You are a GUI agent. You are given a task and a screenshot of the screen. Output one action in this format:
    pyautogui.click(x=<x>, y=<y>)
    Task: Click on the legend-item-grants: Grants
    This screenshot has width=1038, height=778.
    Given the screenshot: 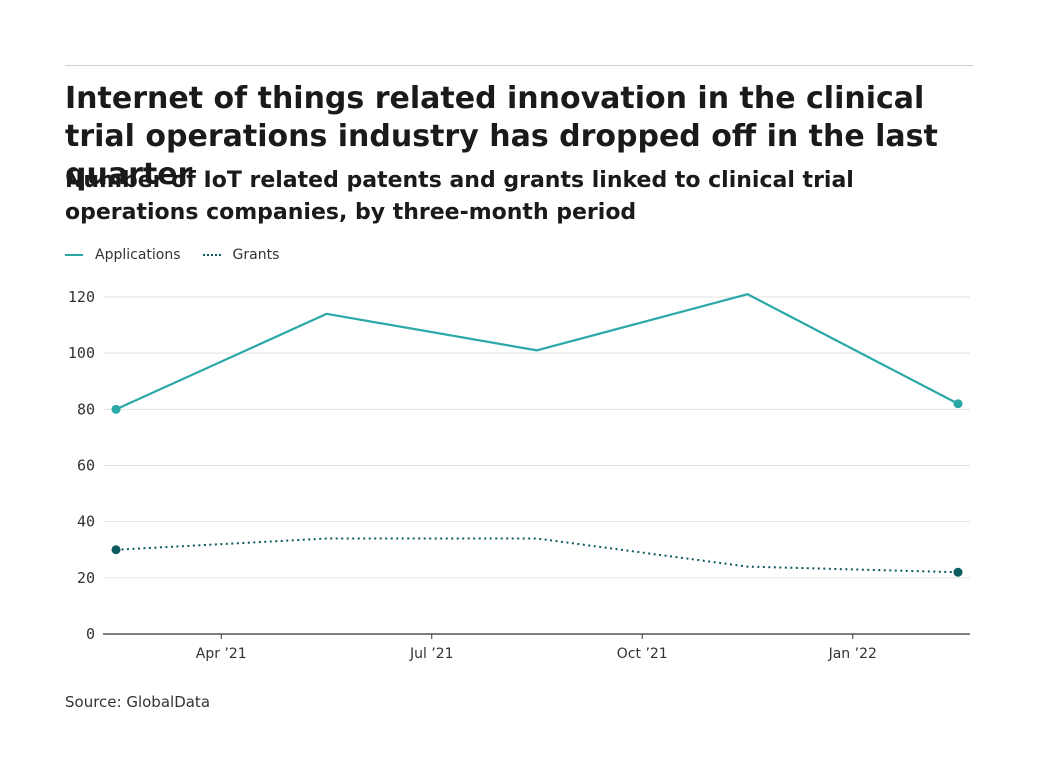 What is the action you would take?
    pyautogui.click(x=241, y=255)
    